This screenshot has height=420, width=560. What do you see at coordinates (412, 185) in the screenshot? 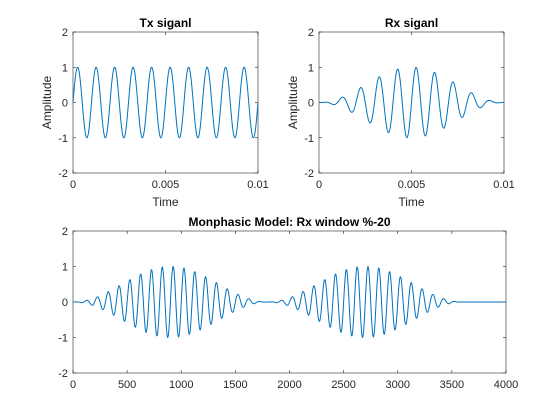
I see `rx-x-tick-label: 0.005` at bounding box center [412, 185].